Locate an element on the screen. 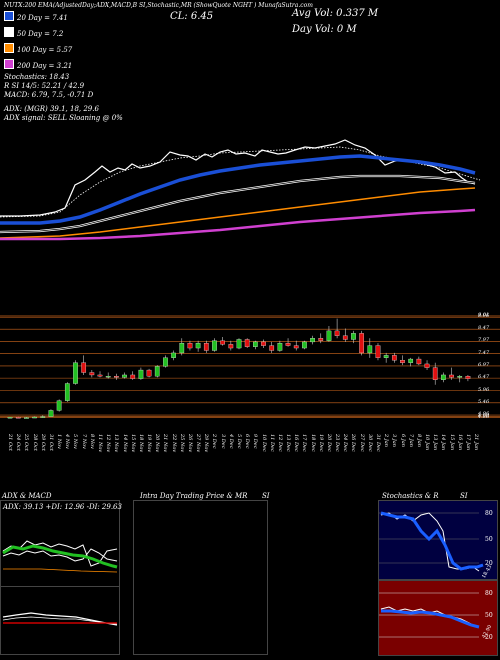 Image resolution: width=500 pixels, height=660 pixels. legend-item-100: 100 Day = 5.57 is located at coordinates (63, 49).